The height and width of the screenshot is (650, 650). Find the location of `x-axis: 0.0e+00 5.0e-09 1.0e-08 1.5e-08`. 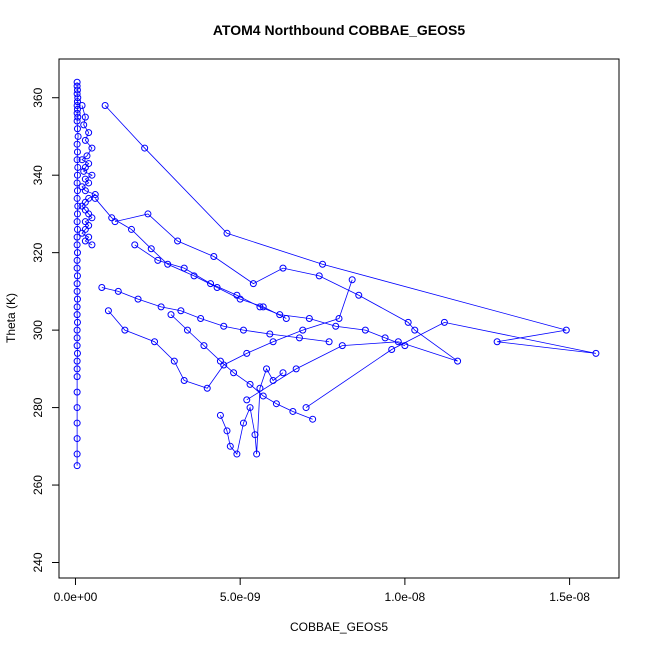

x-axis: 0.0e+00 5.0e-09 1.0e-08 1.5e-08 is located at coordinates (322, 590).